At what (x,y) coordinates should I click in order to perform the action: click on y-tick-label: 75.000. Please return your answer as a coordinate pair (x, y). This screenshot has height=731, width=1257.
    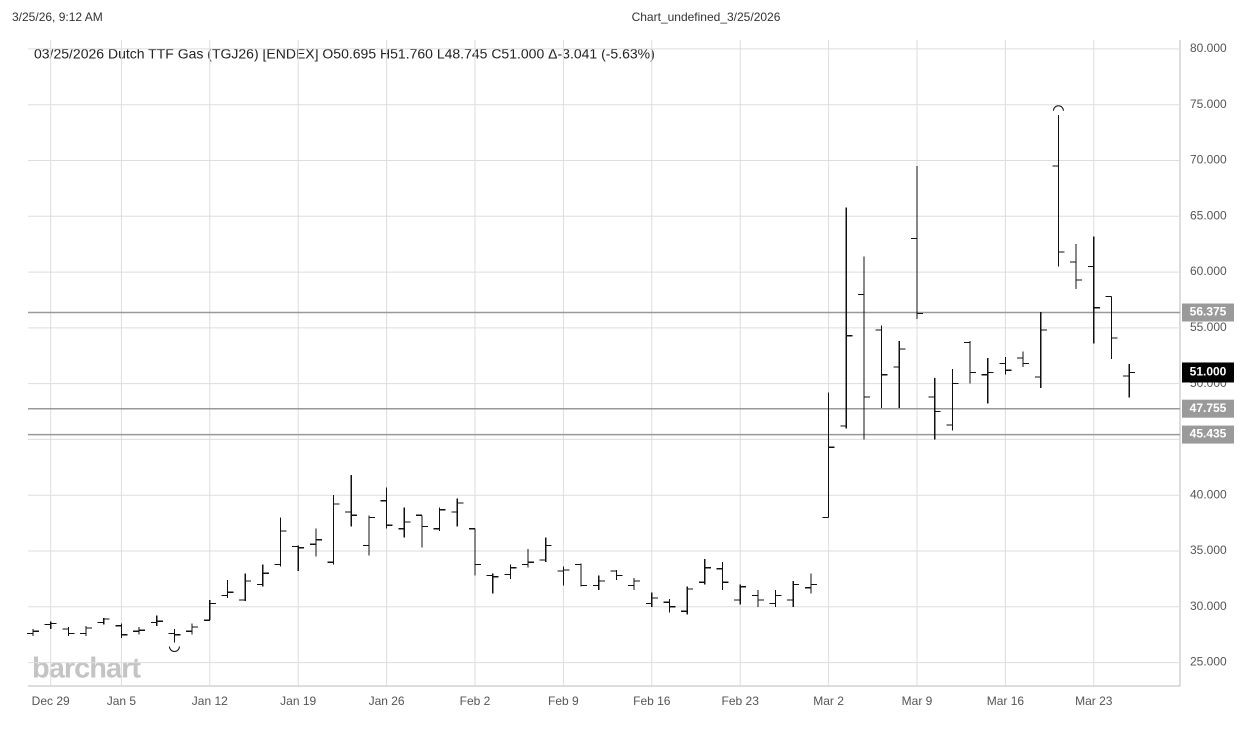
    Looking at the image, I should click on (1208, 104).